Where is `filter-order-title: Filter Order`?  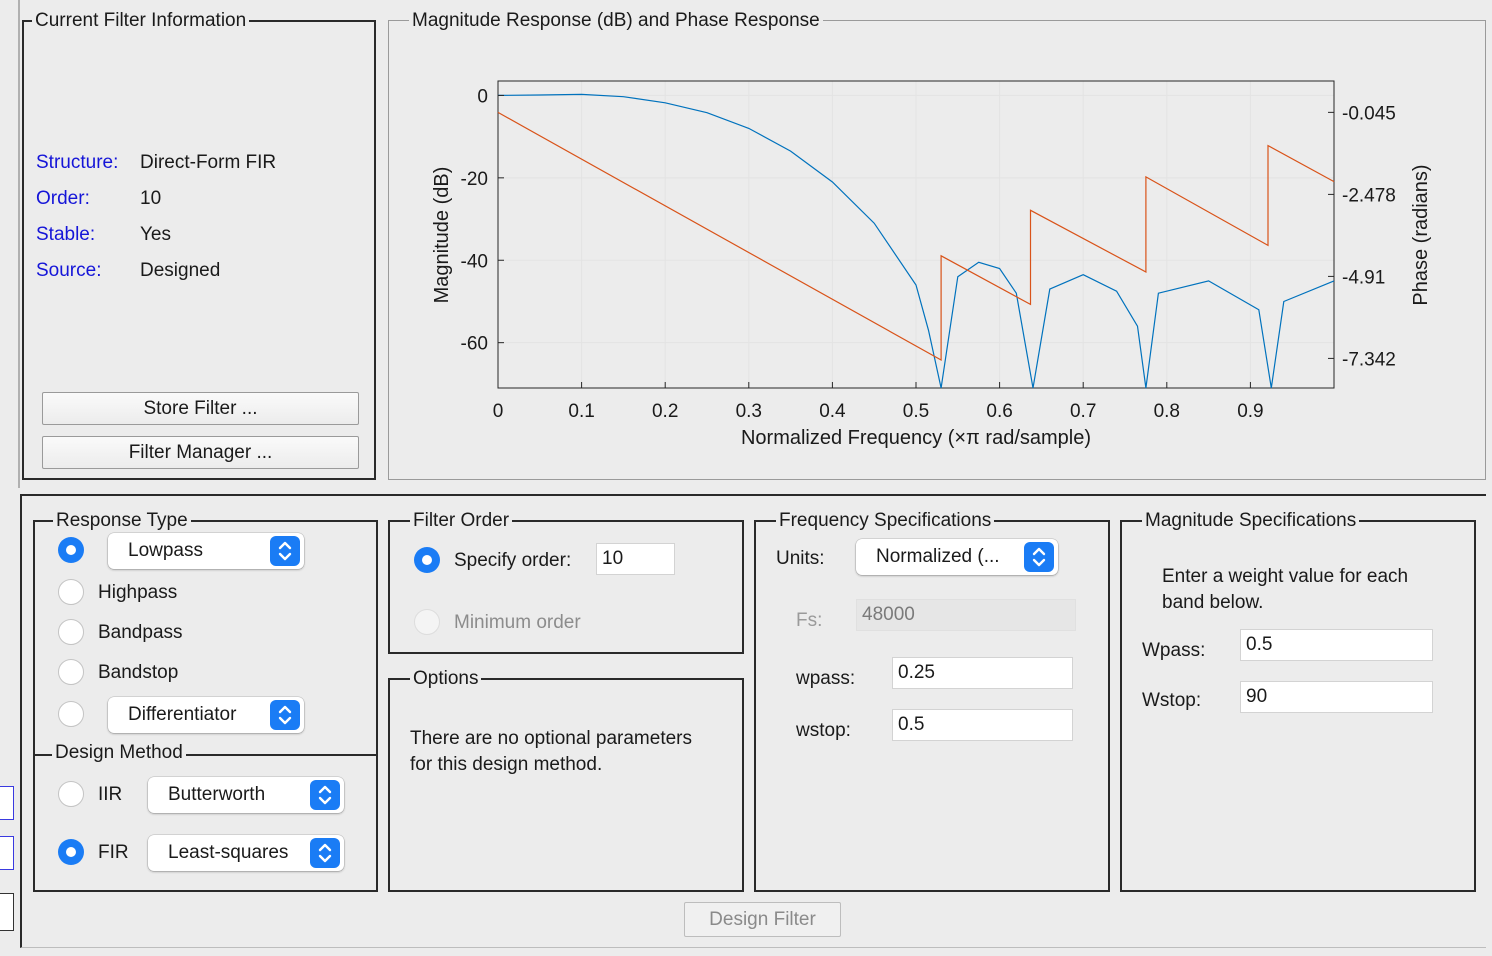 filter-order-title: Filter Order is located at coordinates (461, 521).